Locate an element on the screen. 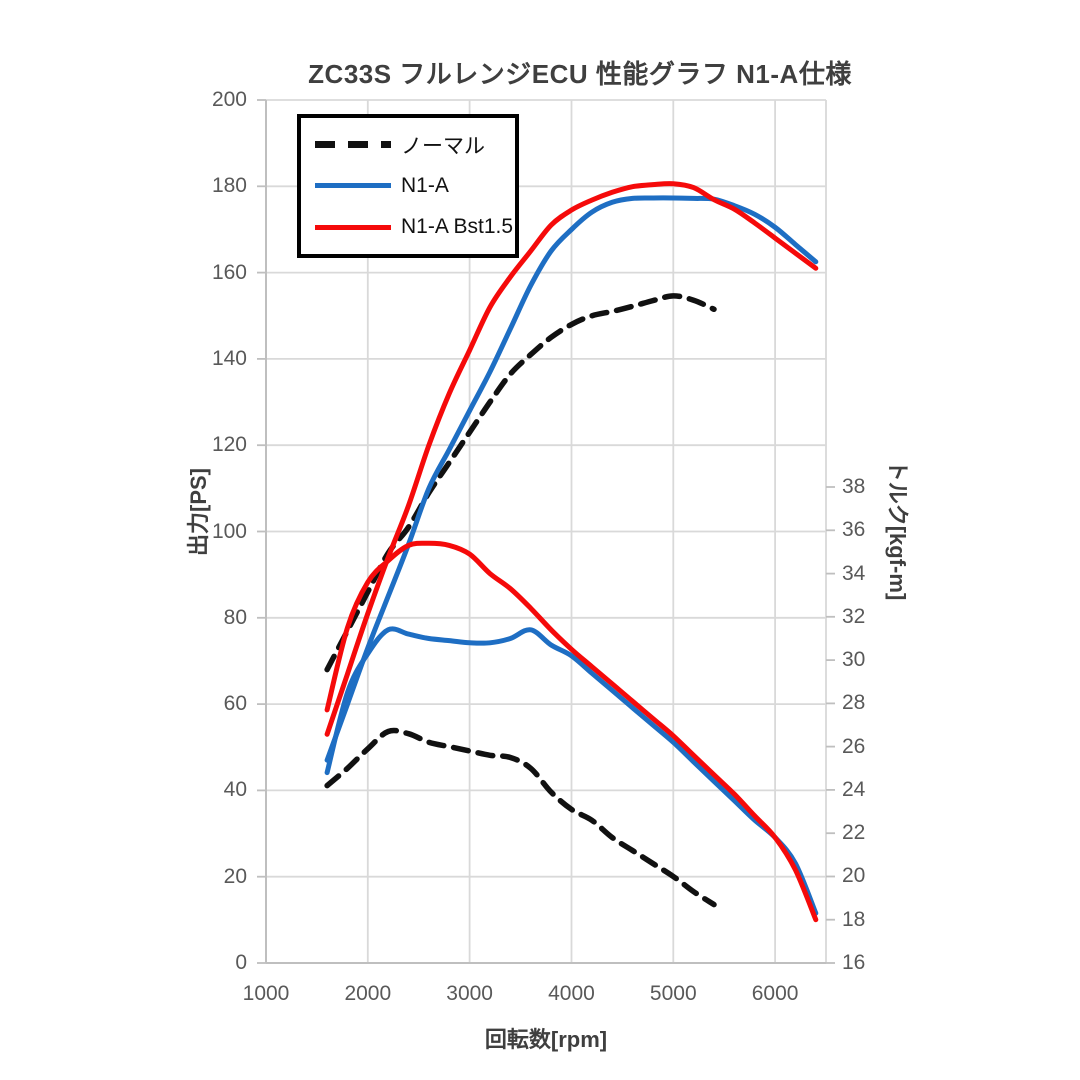 This screenshot has height=1080, width=1080. x-tick-6000: 6000 is located at coordinates (775, 993).